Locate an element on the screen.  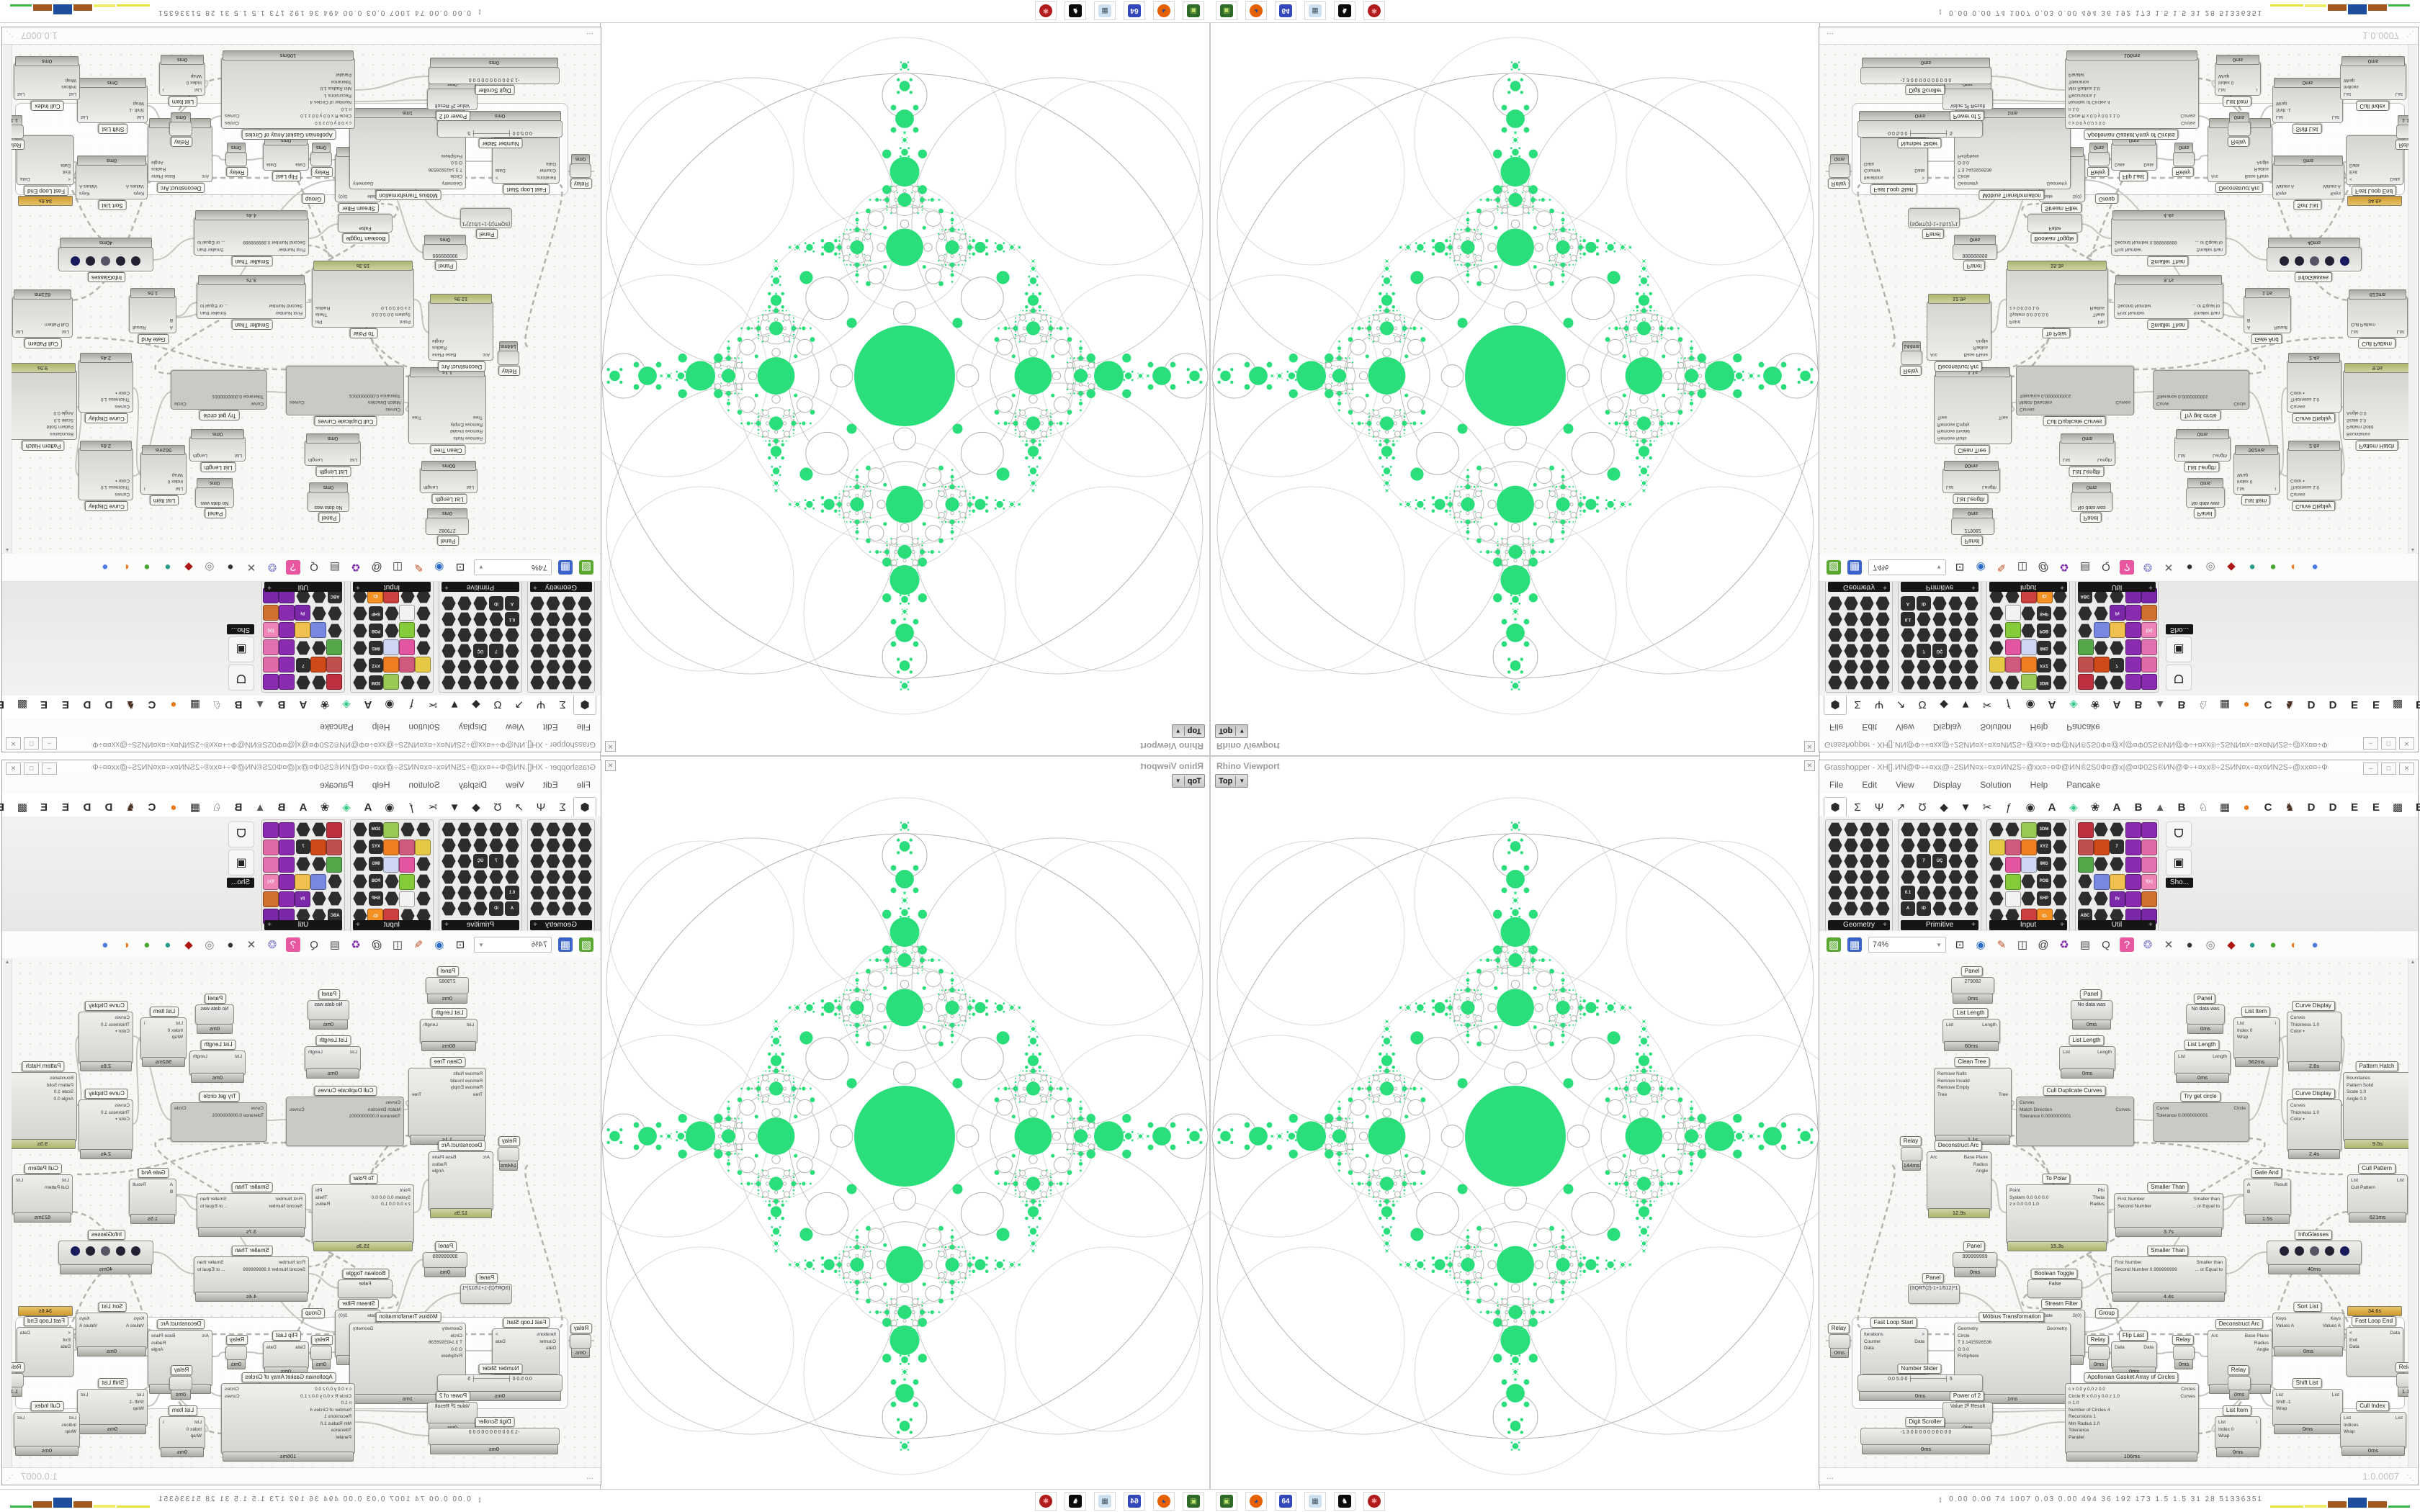
gh-node-infoglasses is located at coordinates (2314, 259).